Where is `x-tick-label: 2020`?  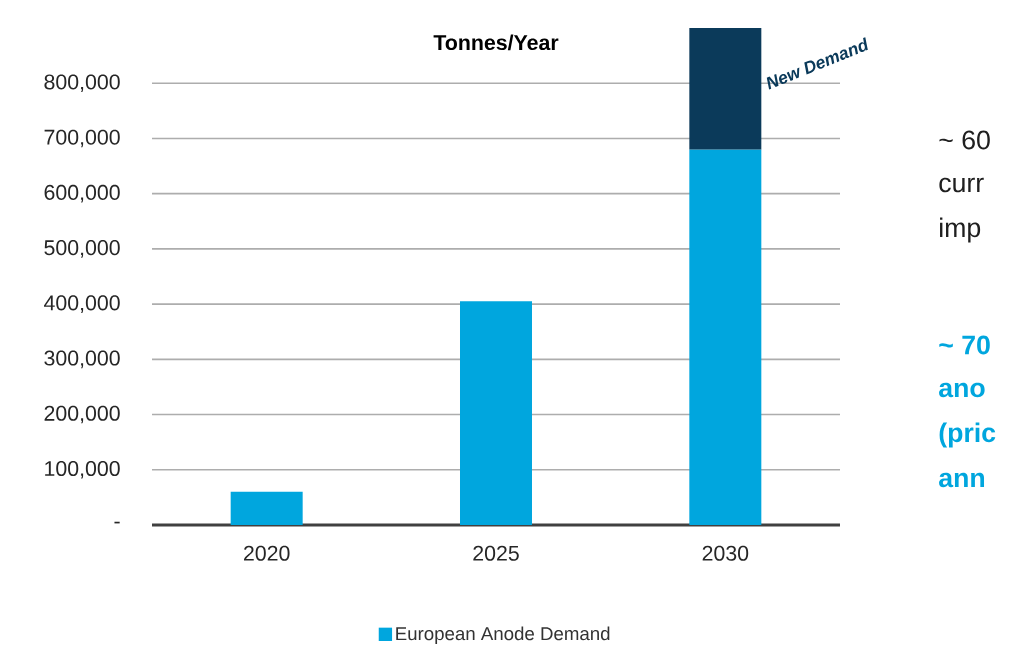 x-tick-label: 2020 is located at coordinates (267, 553).